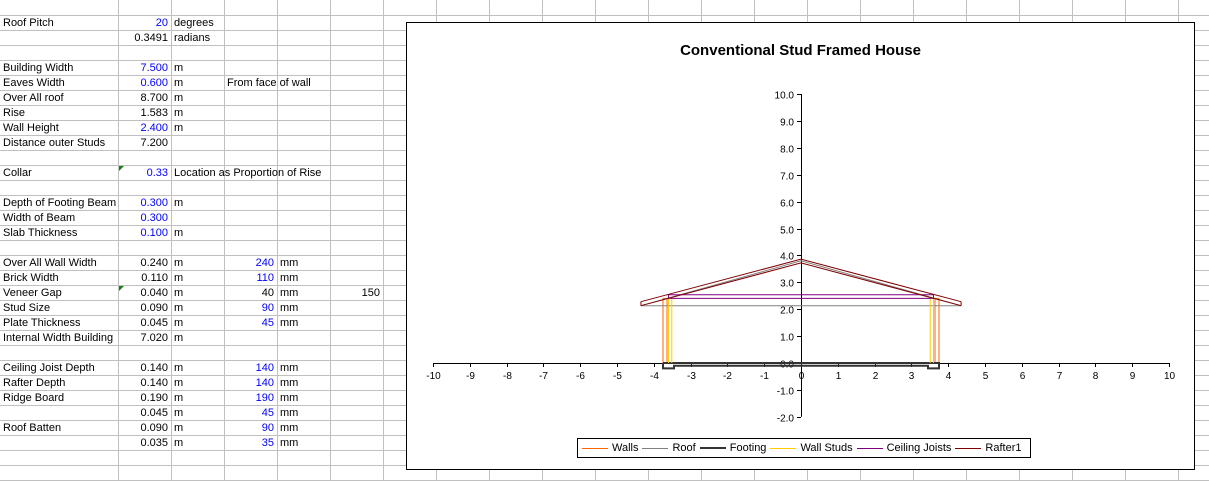 This screenshot has height=481, width=1209. Describe the element at coordinates (154, 233) in the screenshot. I see `cell-value: 0.100` at that location.